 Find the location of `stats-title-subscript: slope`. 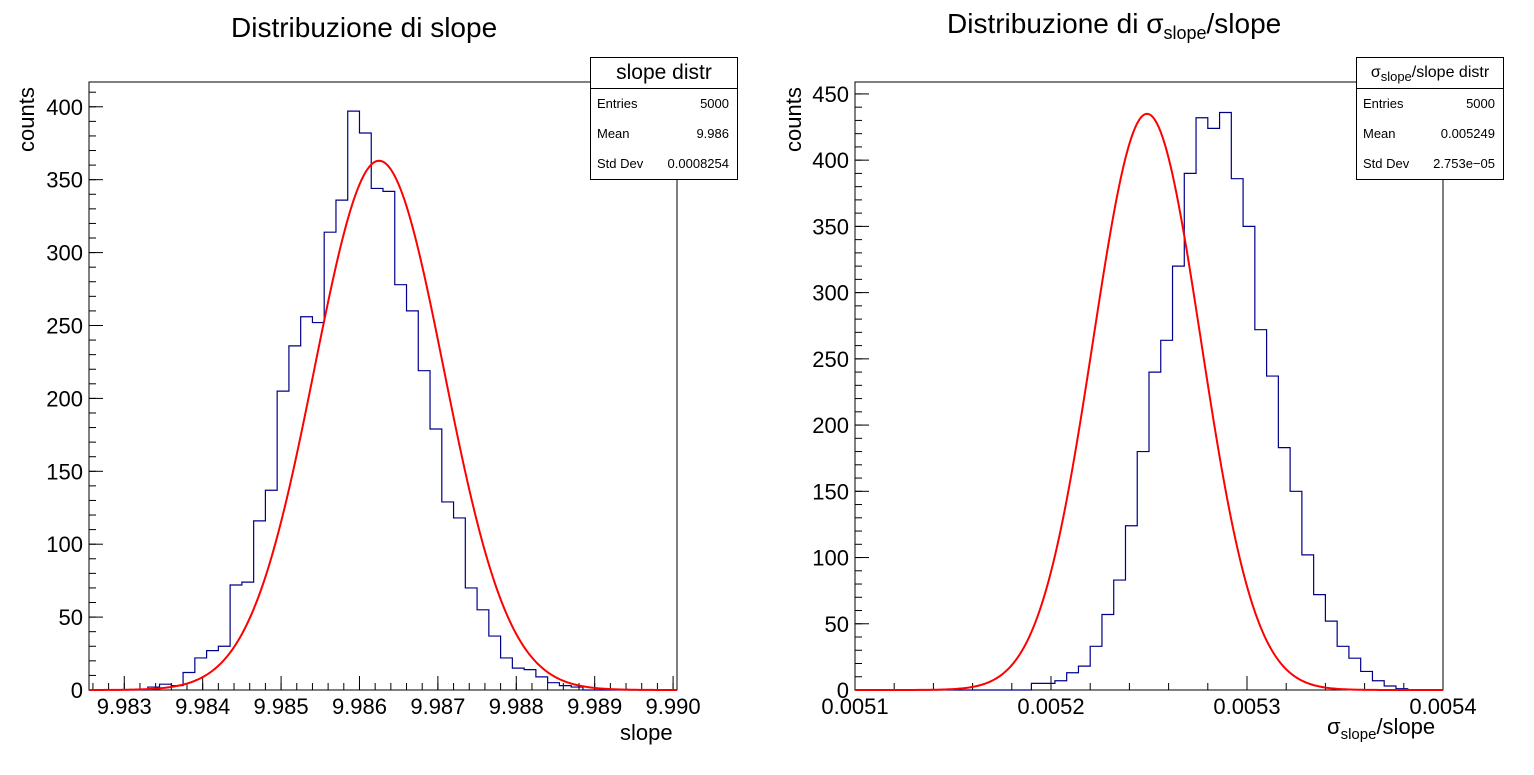

stats-title-subscript: slope is located at coordinates (1396, 76).